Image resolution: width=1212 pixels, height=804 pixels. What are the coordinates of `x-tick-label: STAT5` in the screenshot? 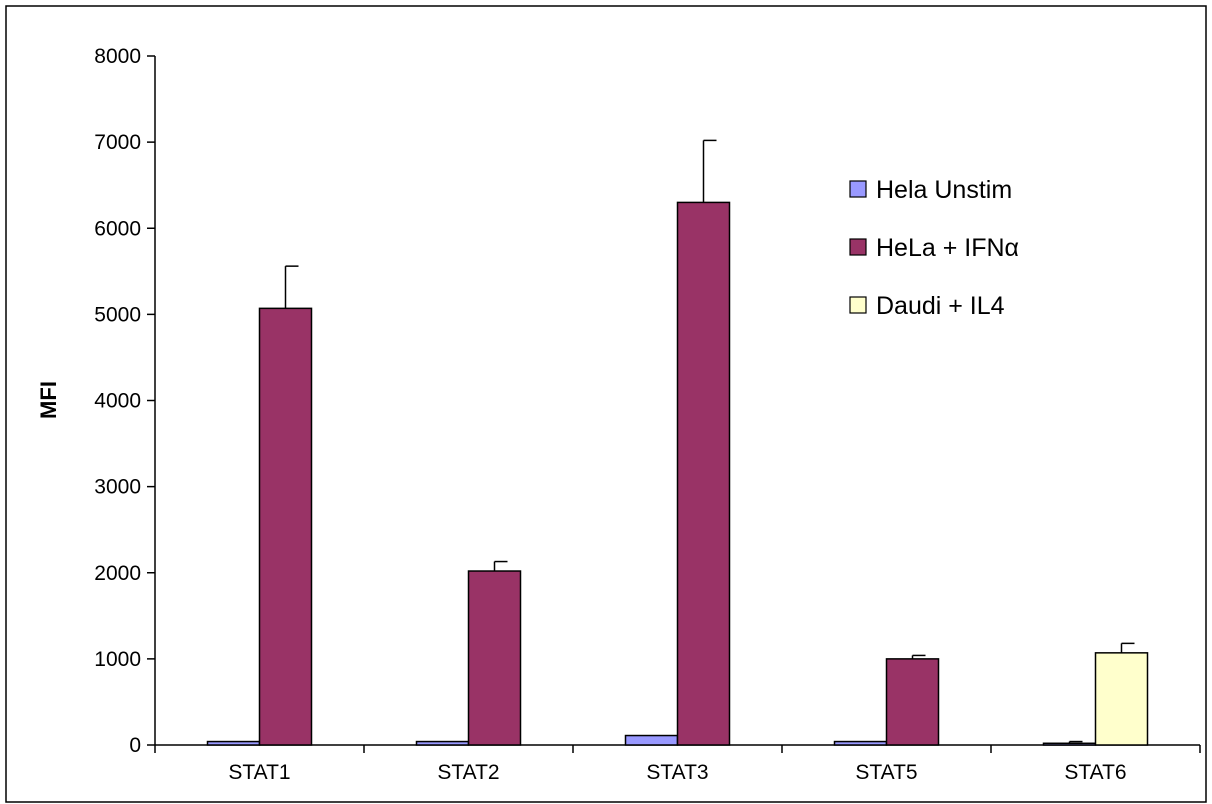 It's located at (886, 772).